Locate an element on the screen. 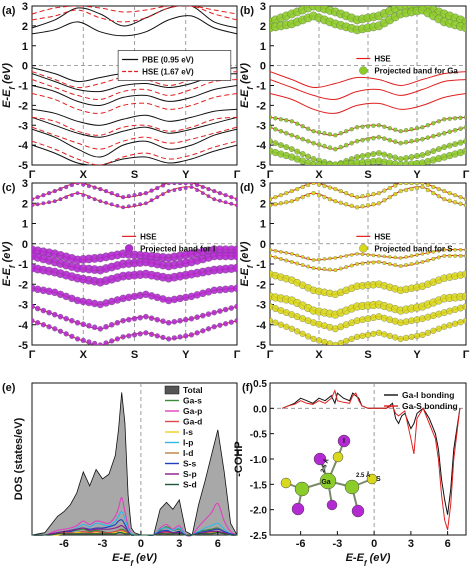 The width and height of the screenshot is (474, 566). y-tick-label: 1 is located at coordinates (263, 225).